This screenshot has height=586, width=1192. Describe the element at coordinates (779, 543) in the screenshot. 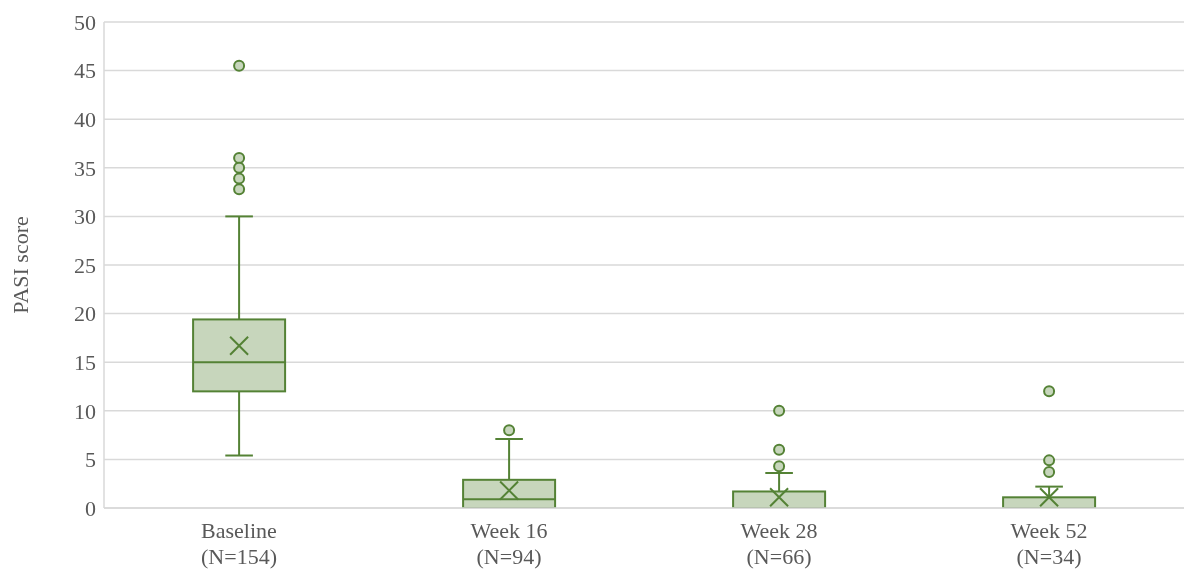

I see `x-tick-label: Week 28 (N=66)` at that location.